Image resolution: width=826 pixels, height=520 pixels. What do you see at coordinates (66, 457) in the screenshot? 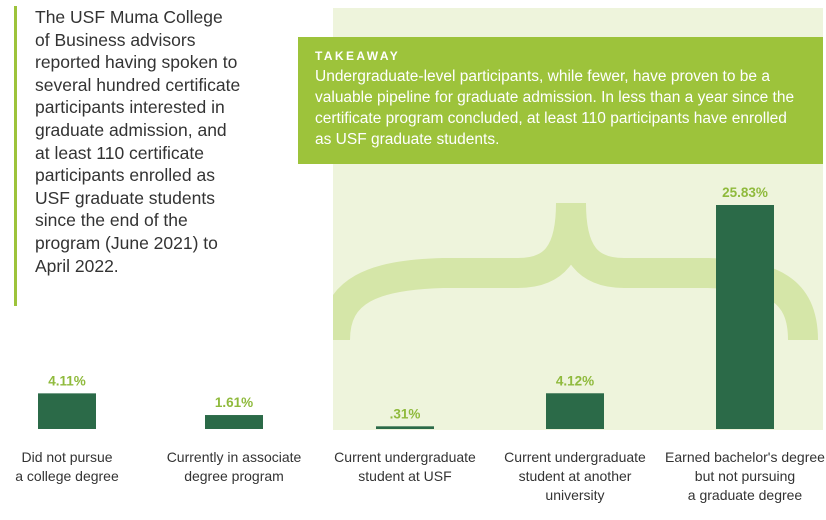
I see `category-label-1-line-1: Did not pursue` at bounding box center [66, 457].